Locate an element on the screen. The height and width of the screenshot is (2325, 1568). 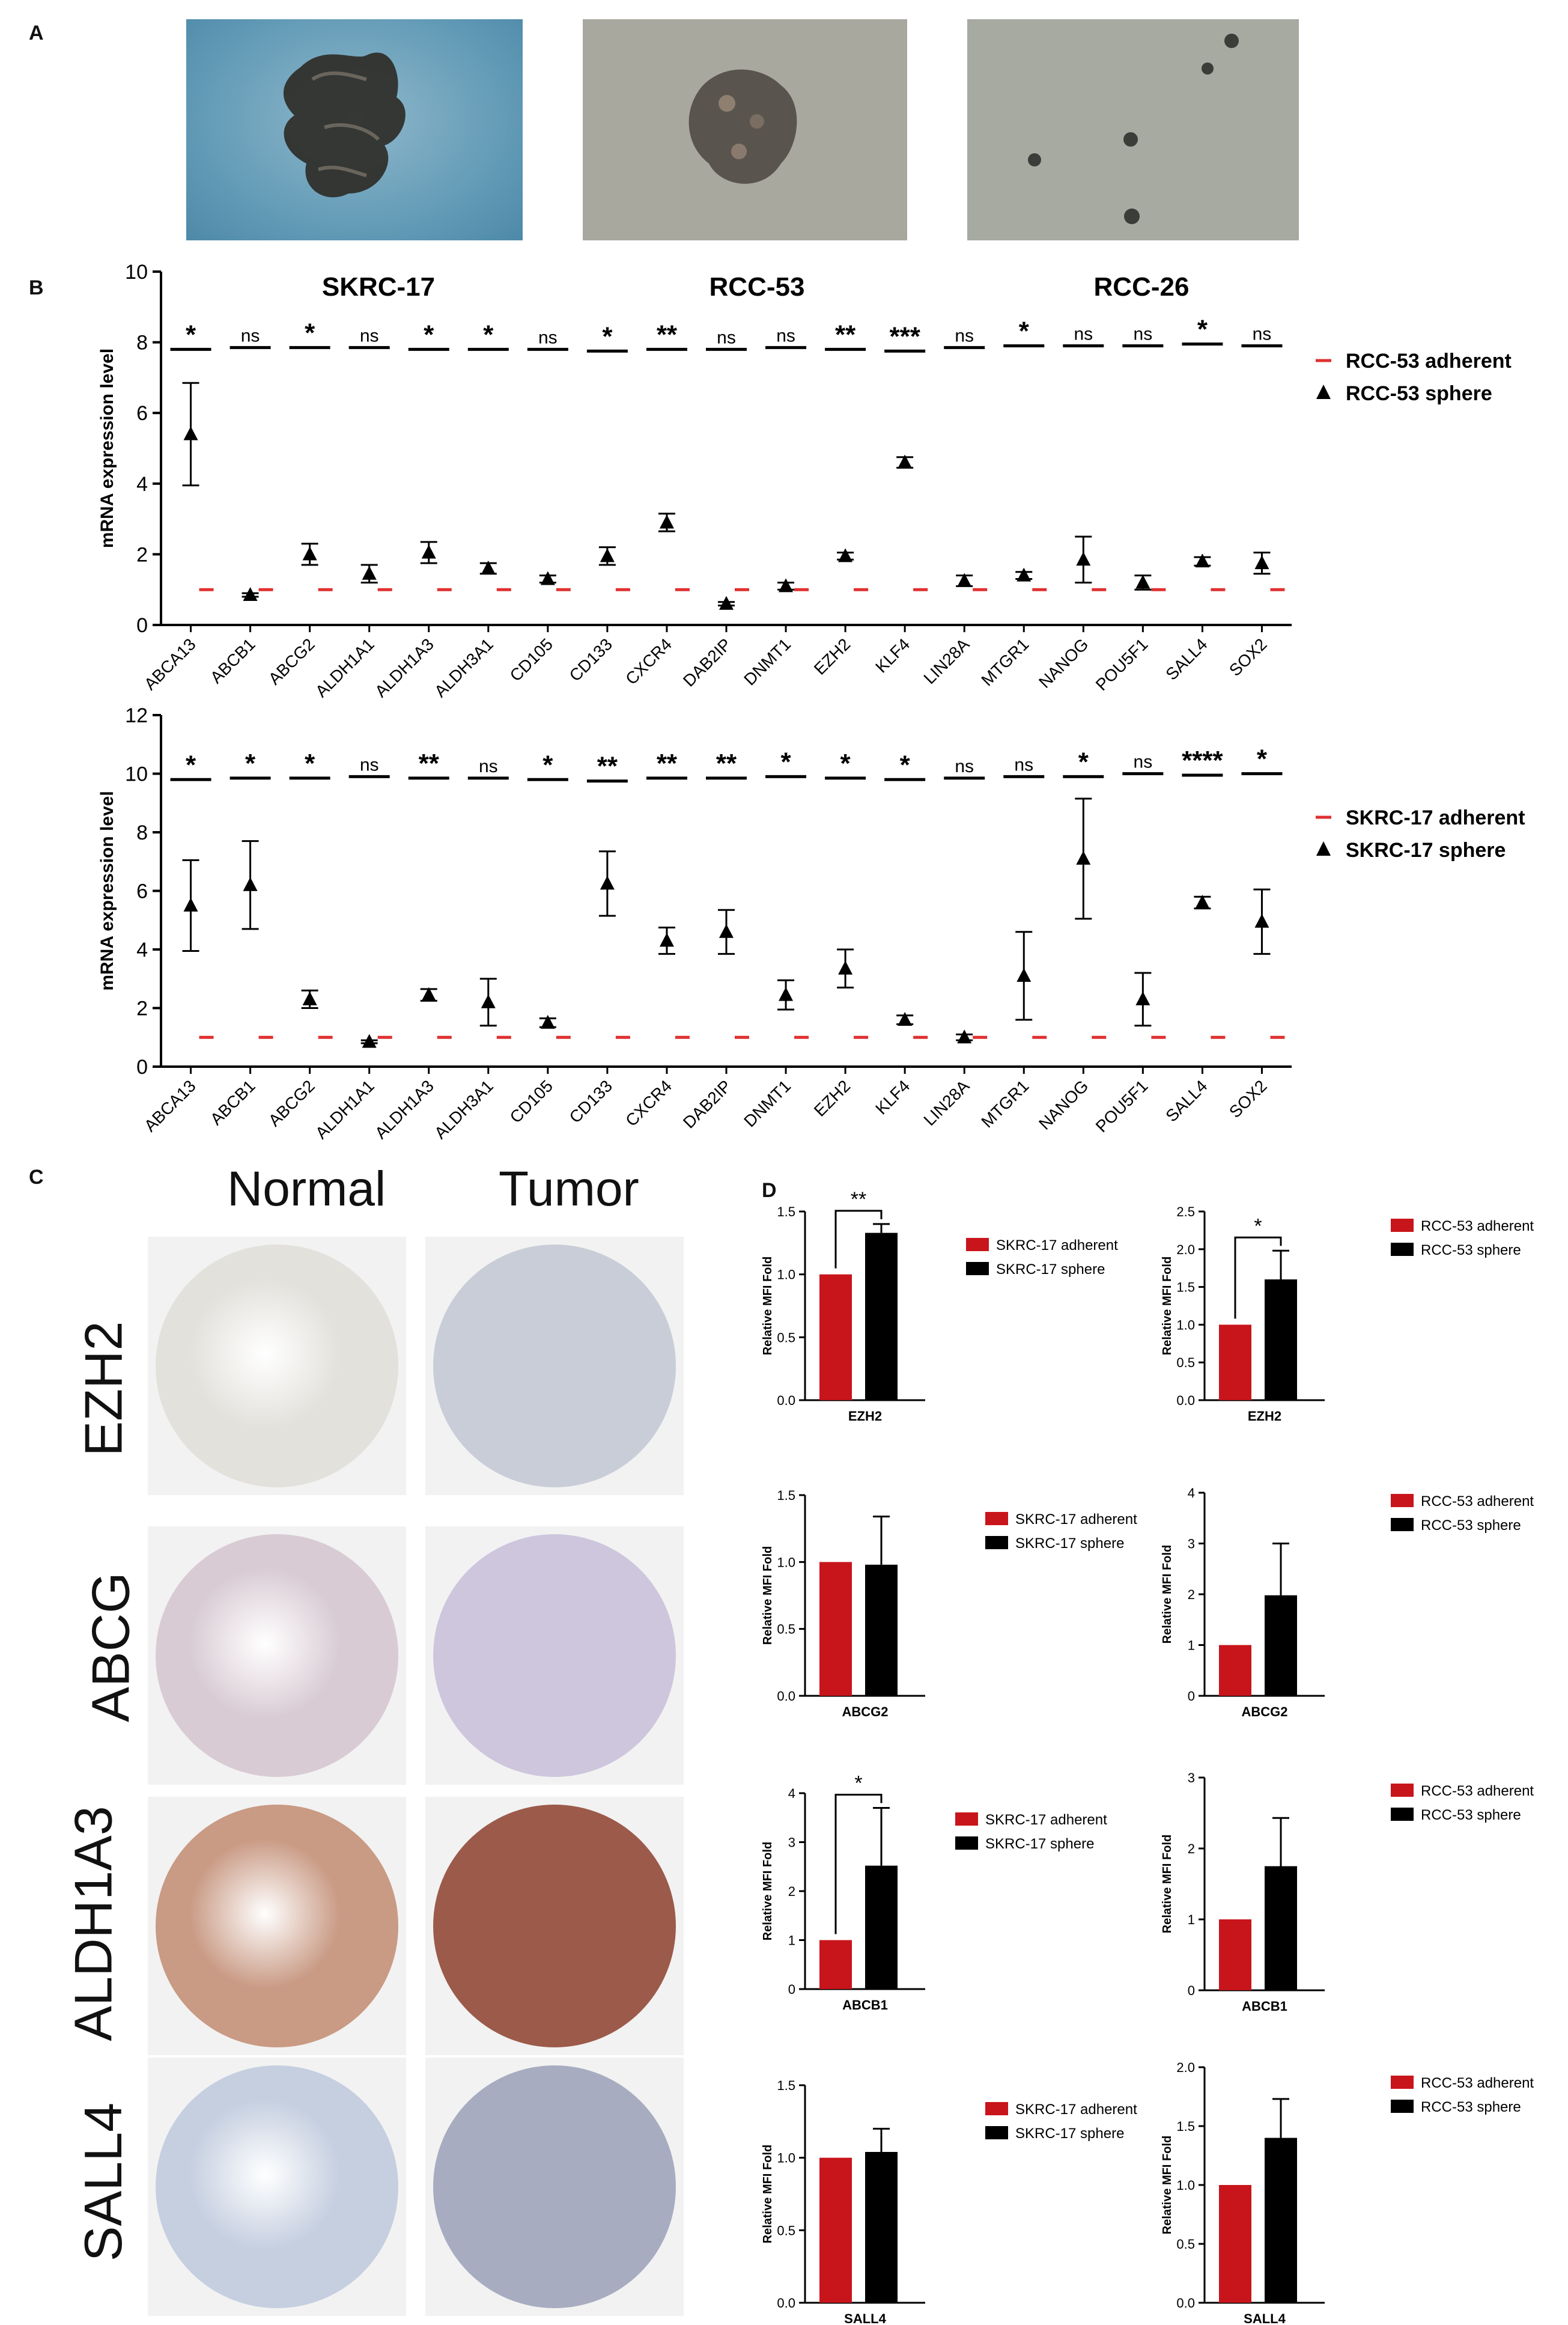
x-tick-label: ALDH1A1 is located at coordinates (345, 668).